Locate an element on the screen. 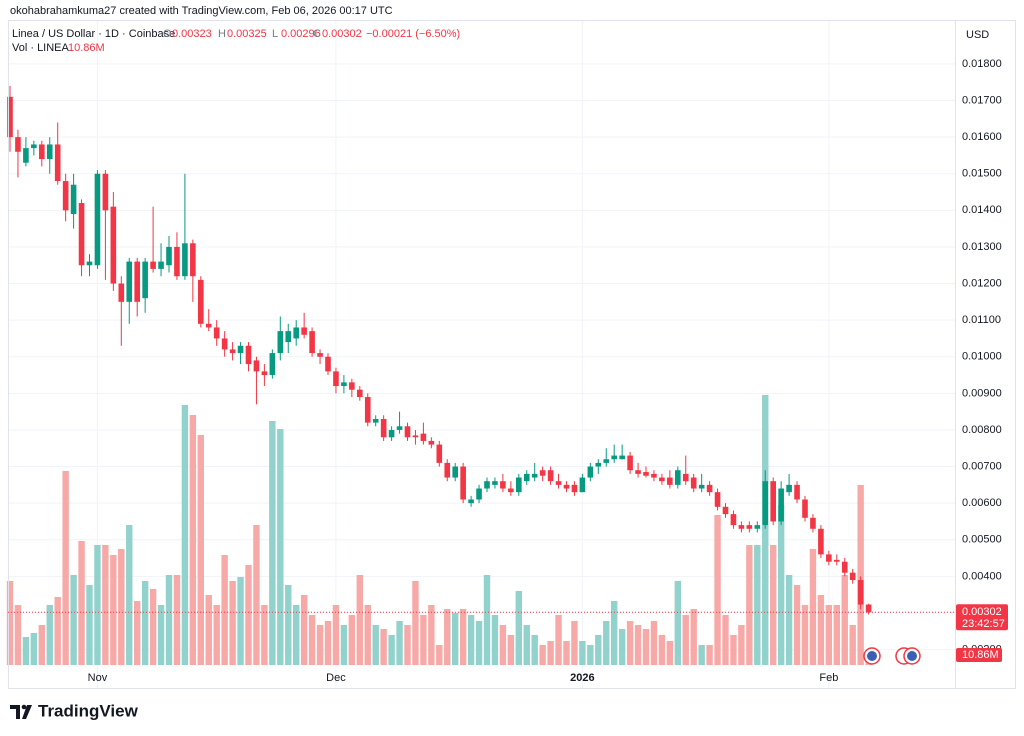  volume-value: 10.86M is located at coordinates (86, 48).